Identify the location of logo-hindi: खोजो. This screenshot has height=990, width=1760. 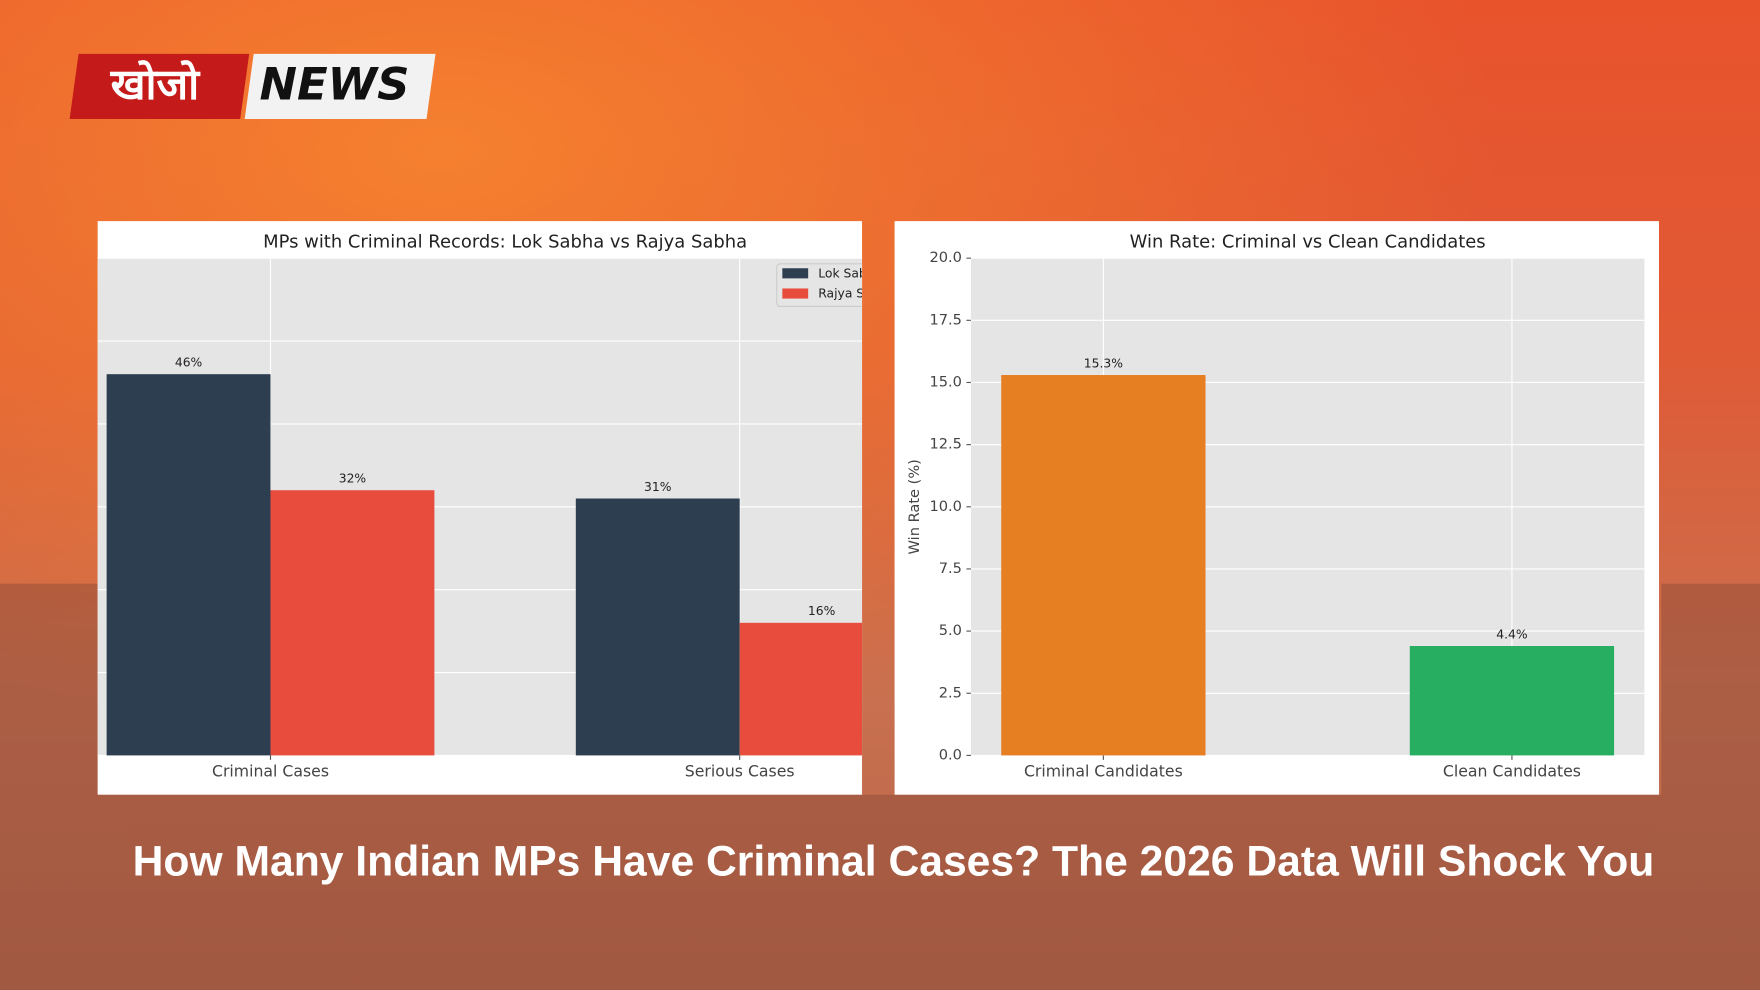
(156, 85).